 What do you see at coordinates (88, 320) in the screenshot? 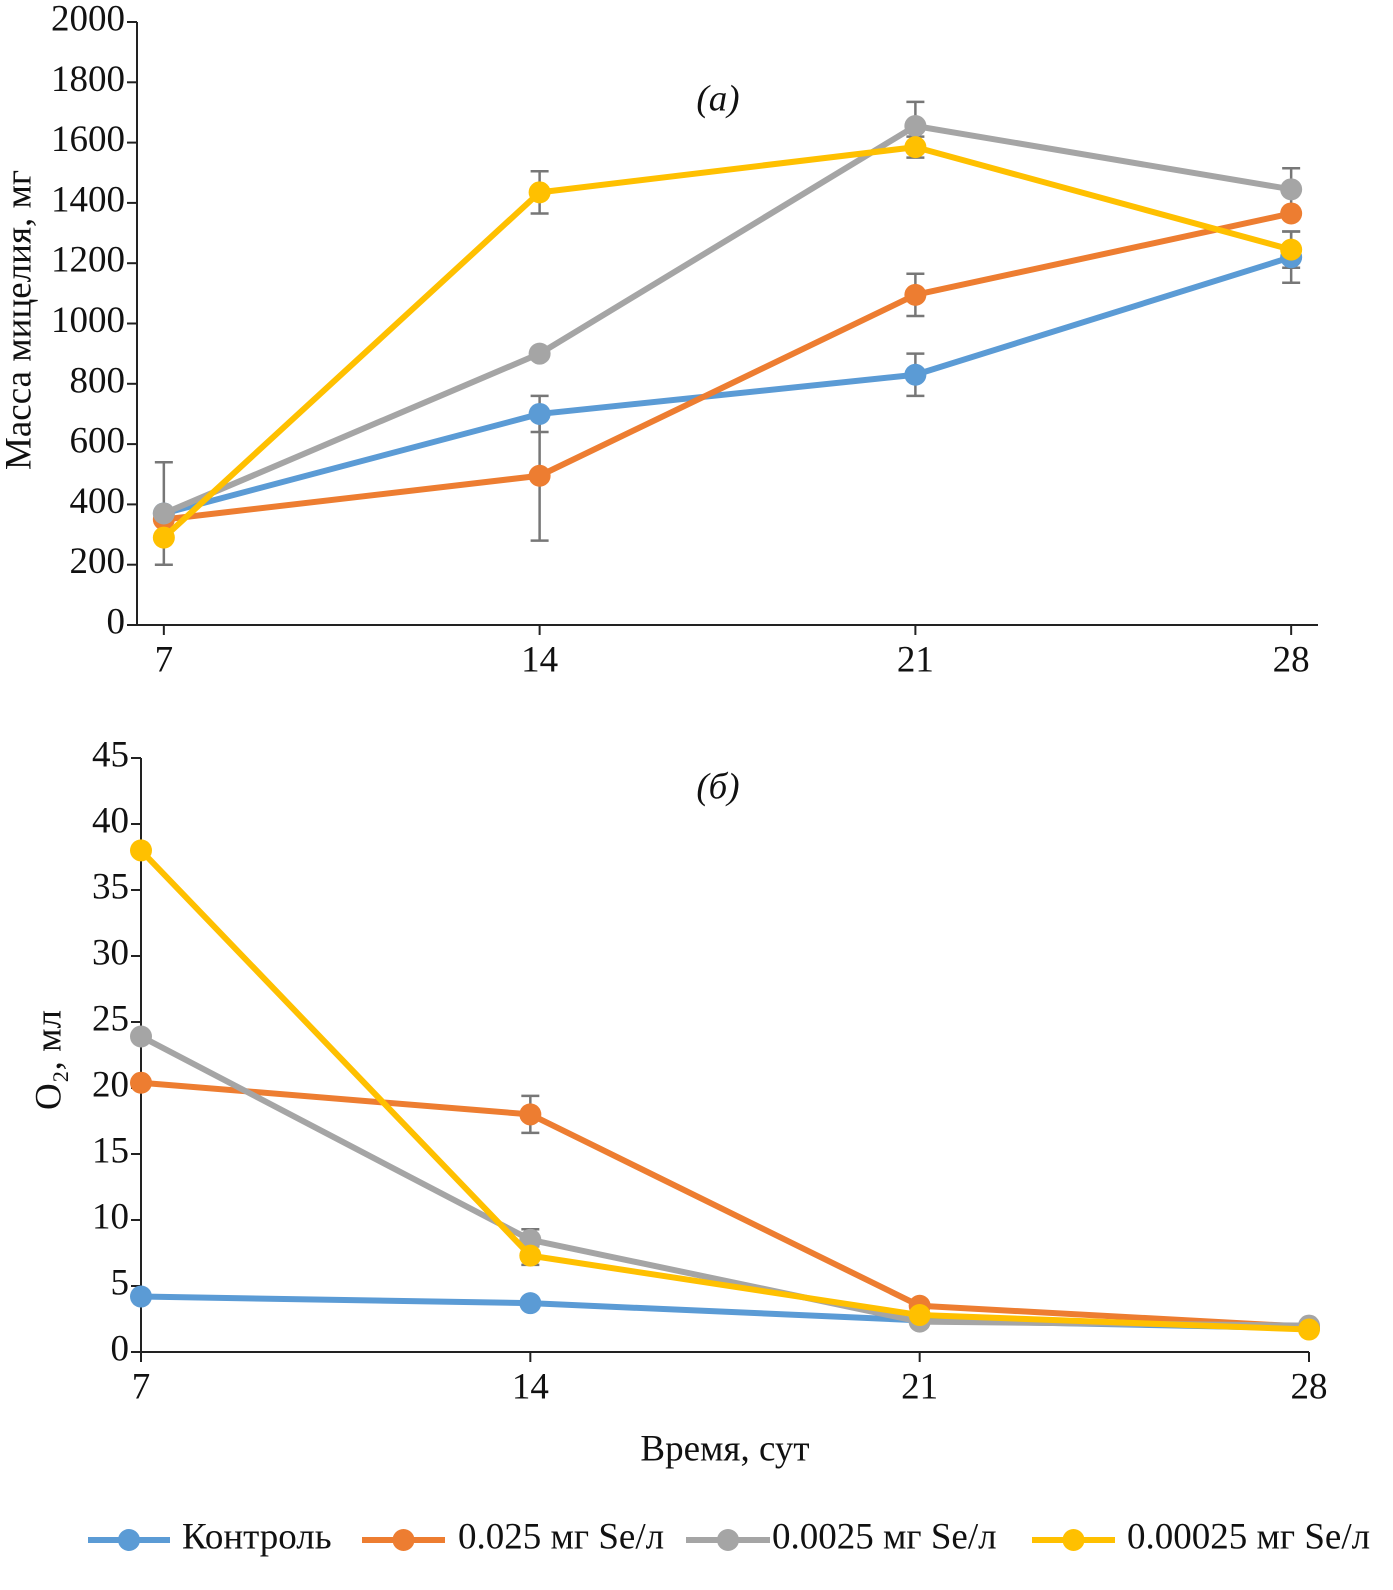
I see `y-tick-label: 1000` at bounding box center [88, 320].